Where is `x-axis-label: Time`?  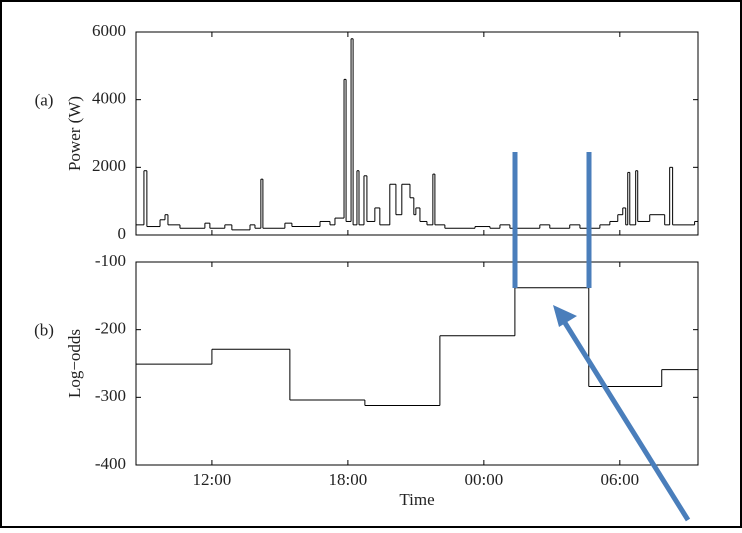
x-axis-label: Time is located at coordinates (416, 499).